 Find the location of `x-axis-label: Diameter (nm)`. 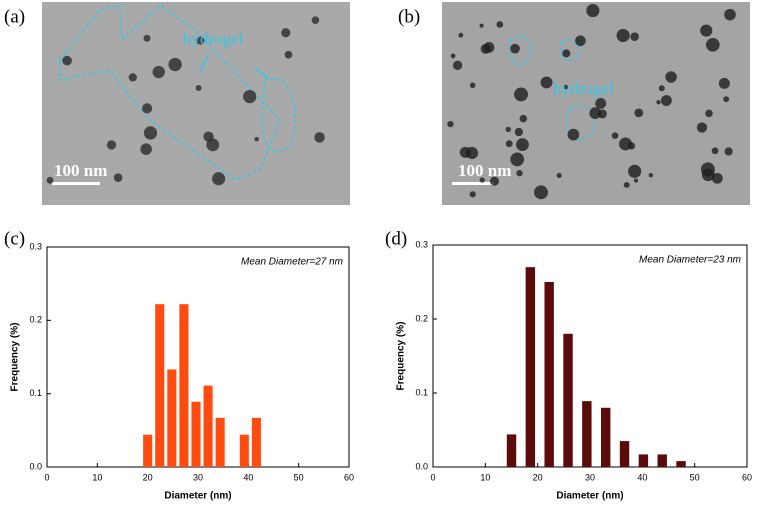

x-axis-label: Diameter (nm) is located at coordinates (197, 496).